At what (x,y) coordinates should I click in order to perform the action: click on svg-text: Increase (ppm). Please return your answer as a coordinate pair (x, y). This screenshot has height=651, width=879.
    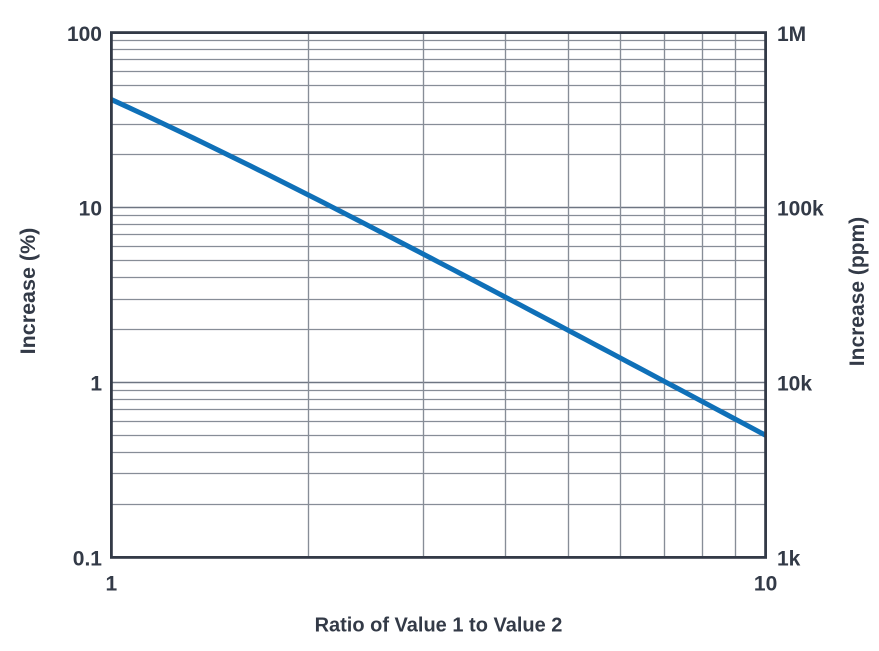
    Looking at the image, I should click on (857, 291).